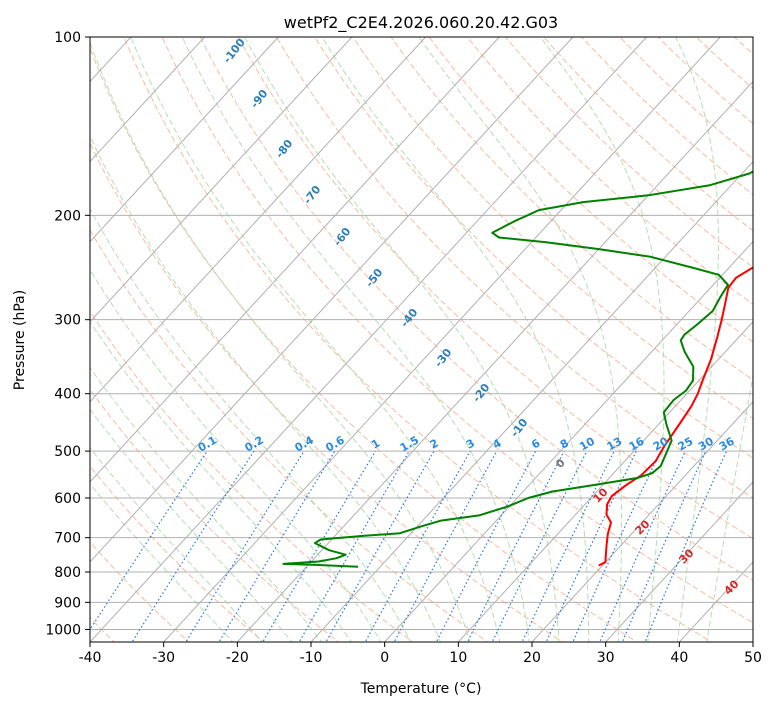 This screenshot has height=708, width=775. I want to click on y-tick-label: 300, so click(67, 321).